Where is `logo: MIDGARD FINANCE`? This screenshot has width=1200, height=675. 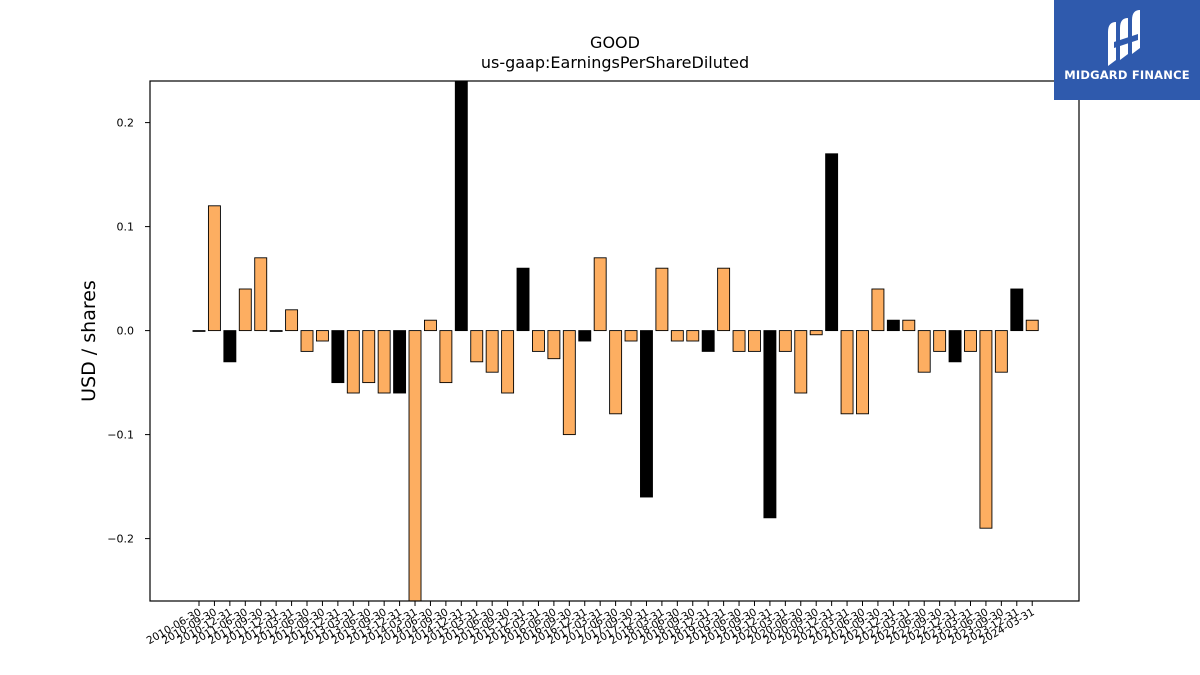 logo: MIDGARD FINANCE is located at coordinates (1127, 50).